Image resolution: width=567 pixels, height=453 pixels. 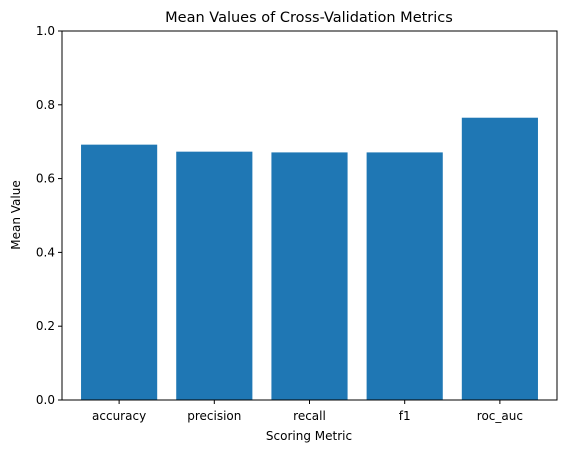 I want to click on y-tick-label: 0.0, so click(x=45, y=400).